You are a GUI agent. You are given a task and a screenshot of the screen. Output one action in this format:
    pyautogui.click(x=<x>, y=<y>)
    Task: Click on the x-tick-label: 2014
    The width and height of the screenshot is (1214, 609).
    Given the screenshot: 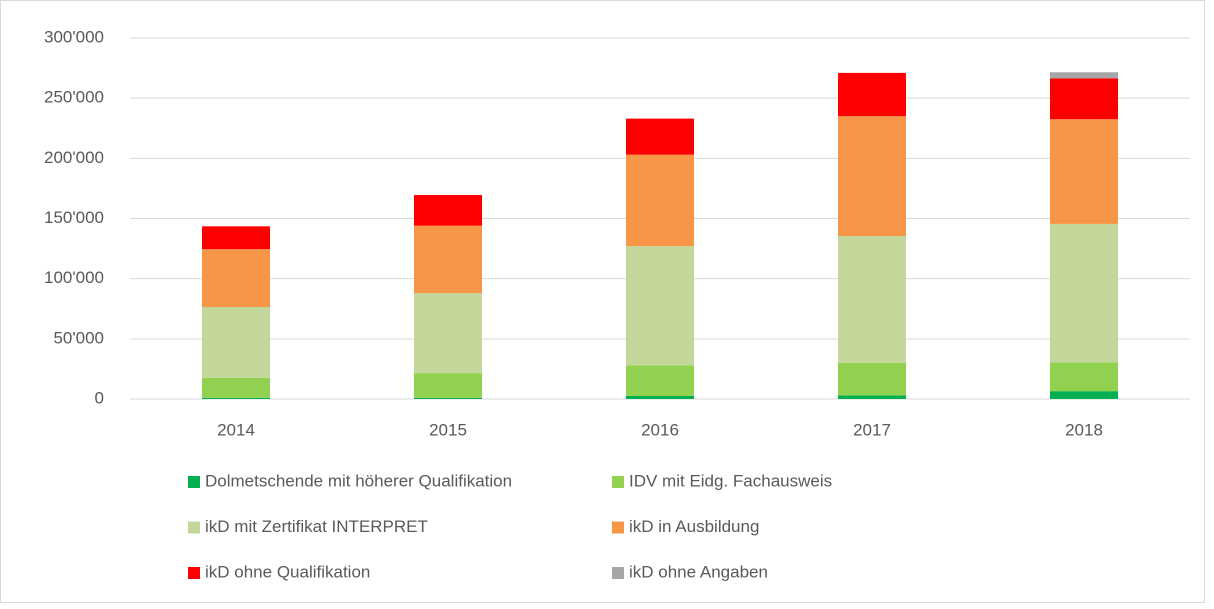 What is the action you would take?
    pyautogui.click(x=236, y=429)
    